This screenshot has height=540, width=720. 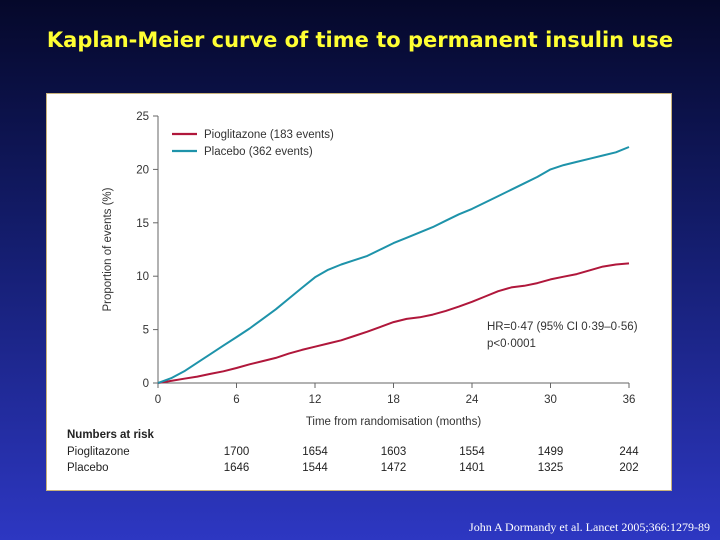 What do you see at coordinates (472, 452) in the screenshot?
I see `risk-value: 1554` at bounding box center [472, 452].